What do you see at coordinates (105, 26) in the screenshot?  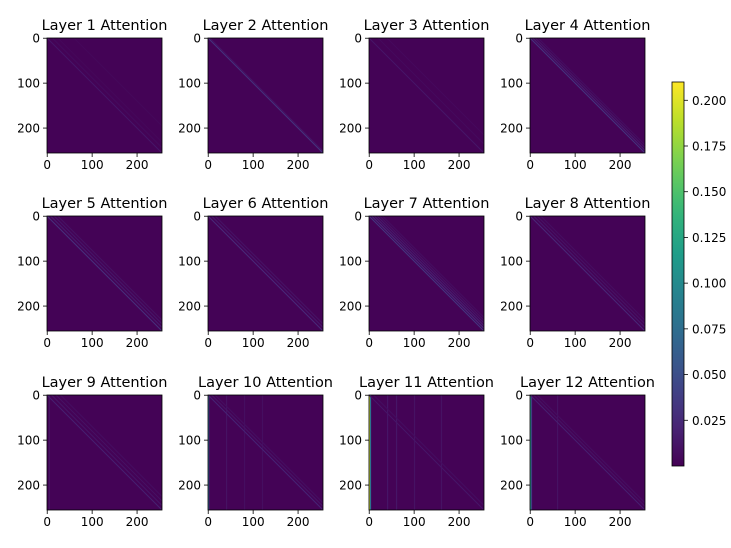 I see `panel-title: Layer 1 Attention` at bounding box center [105, 26].